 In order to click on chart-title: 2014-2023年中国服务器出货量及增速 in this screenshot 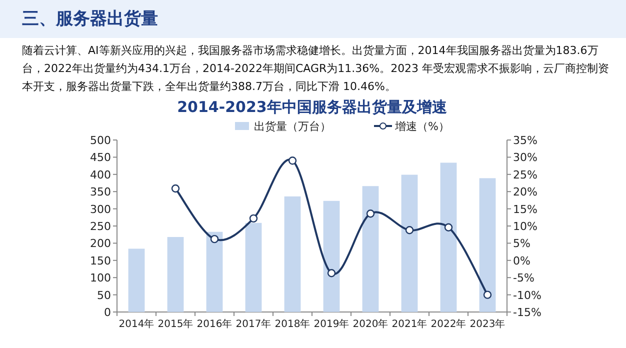, I will do `click(312, 107)`.